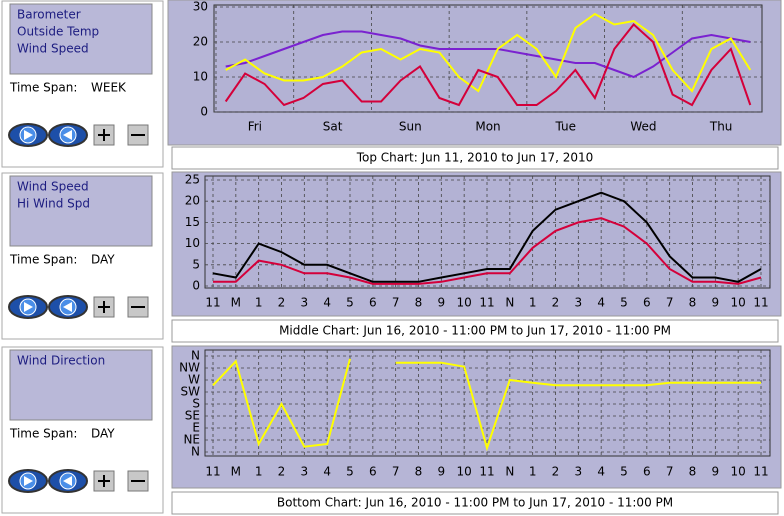 The height and width of the screenshot is (516, 784). Describe the element at coordinates (196, 428) in the screenshot. I see `y-tick-label: E` at that location.